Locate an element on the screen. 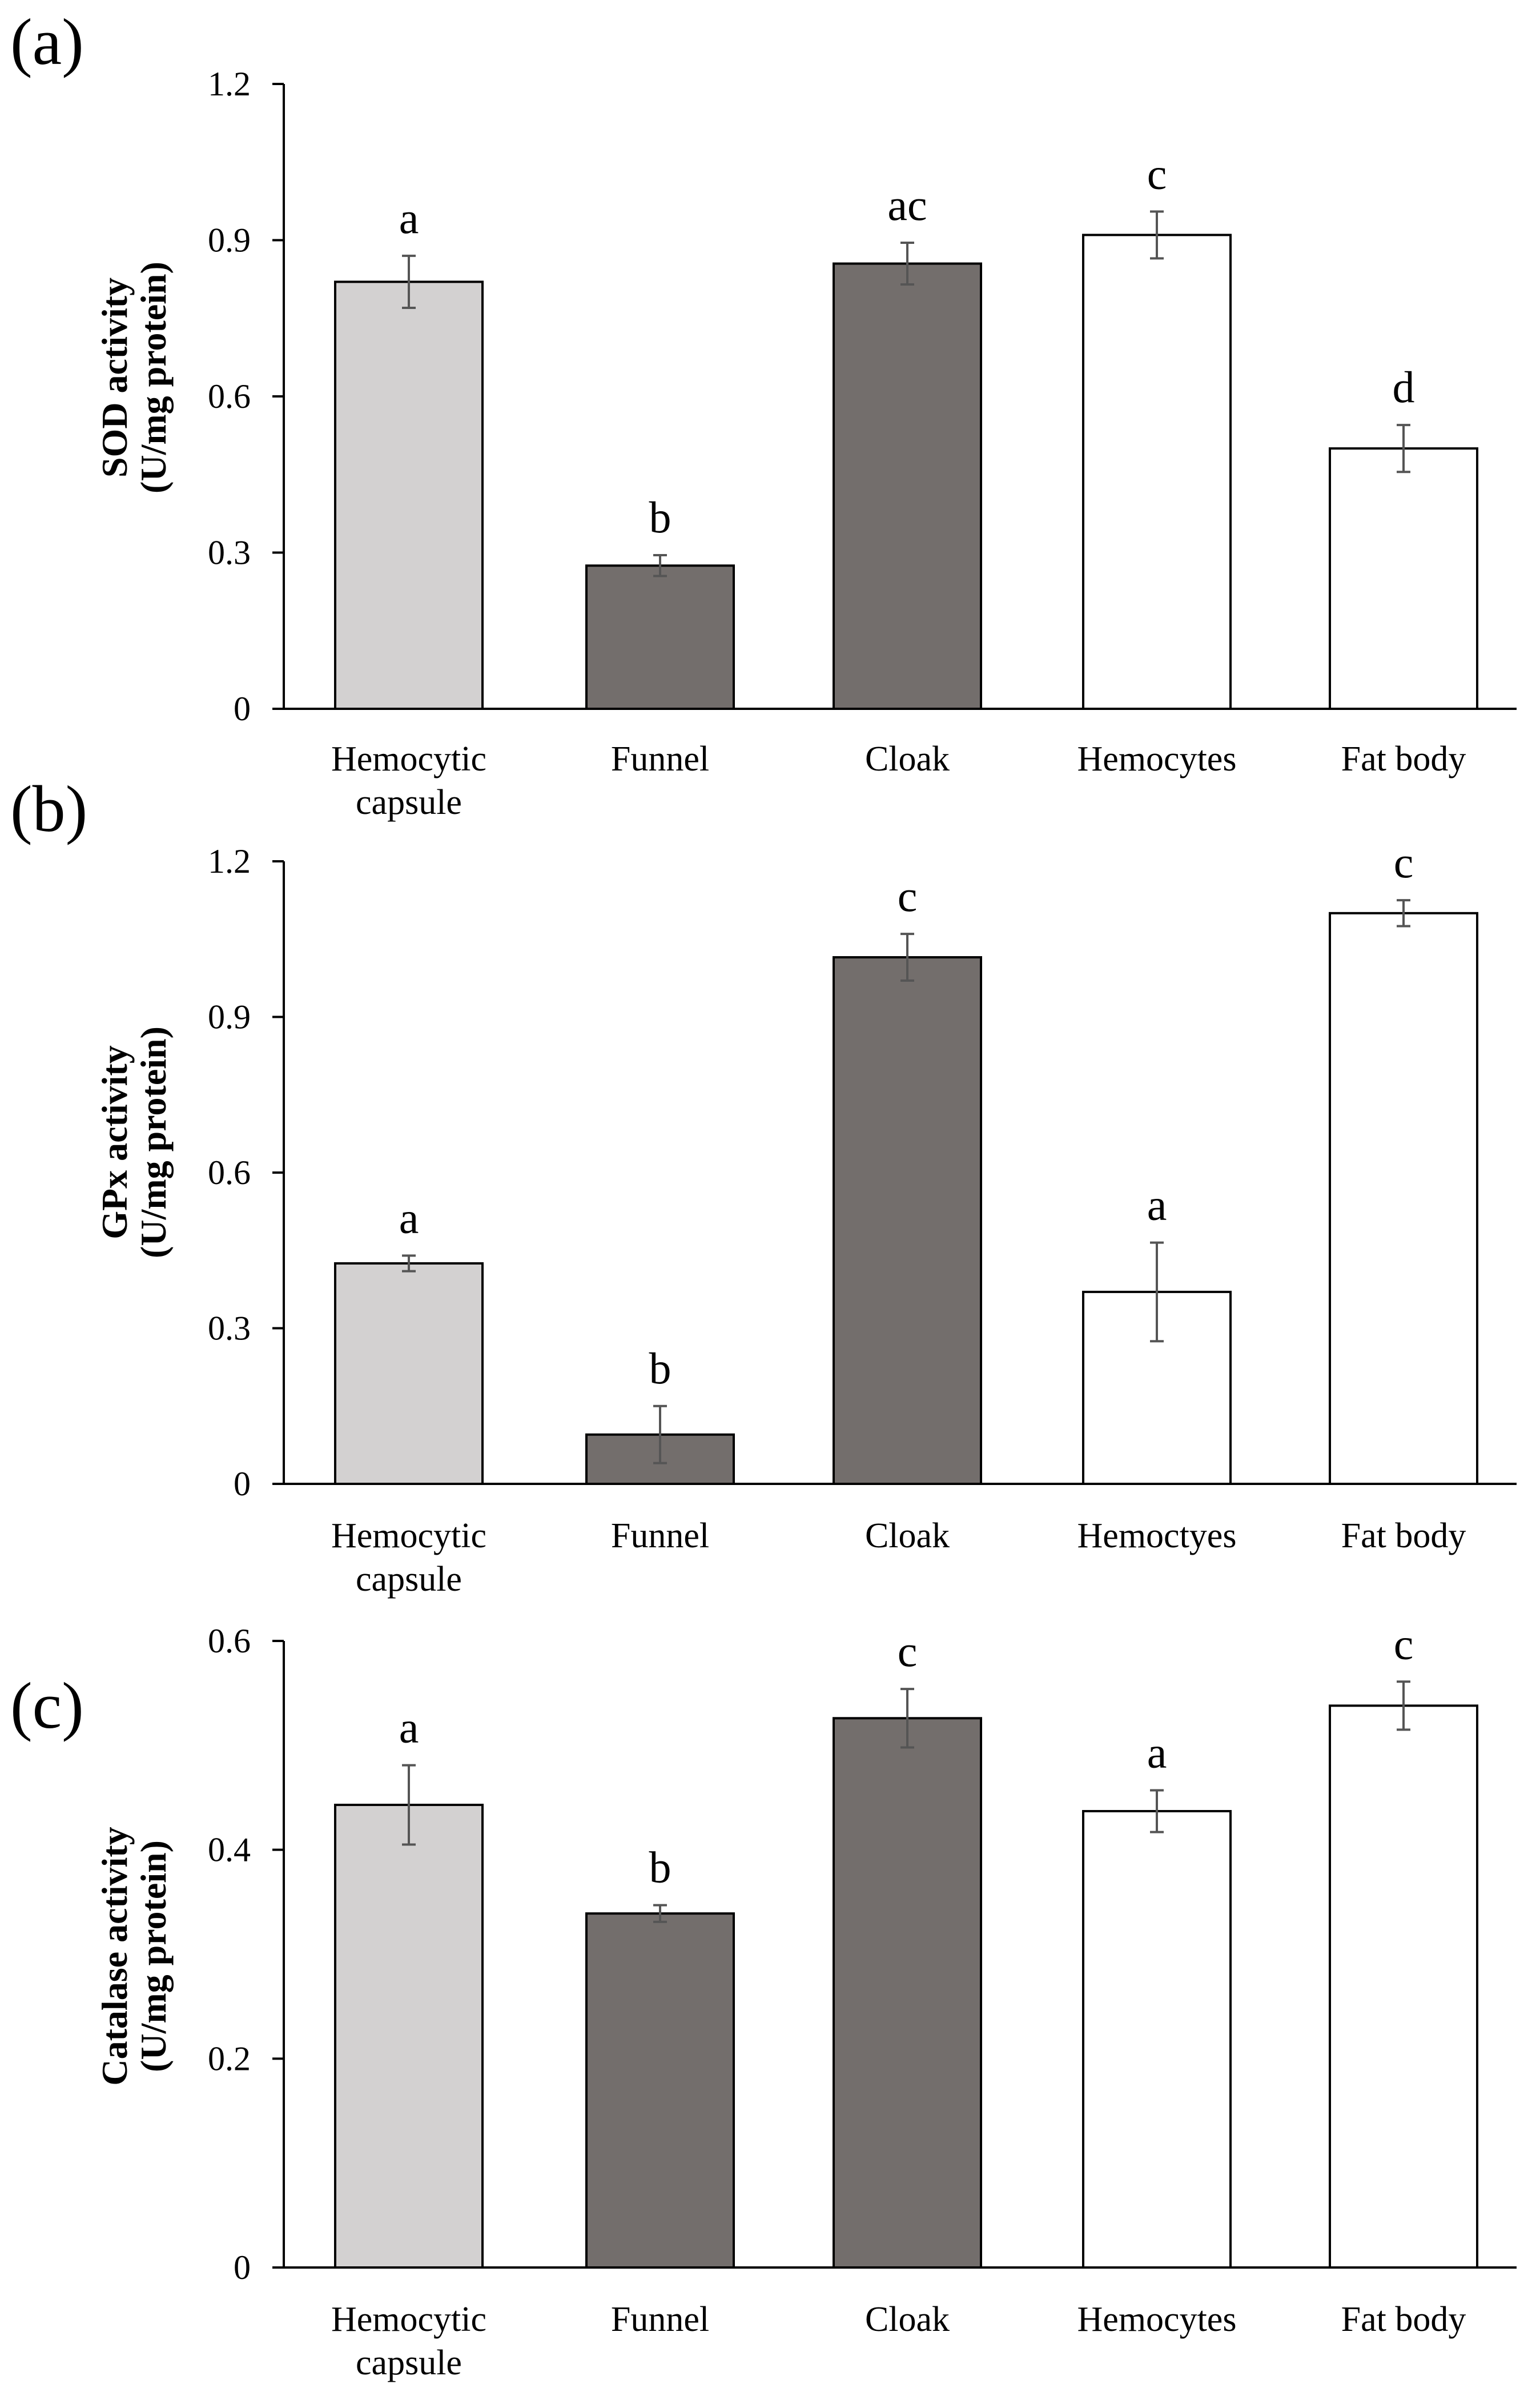  panel-b-y-tick-label-4: 0.9 is located at coordinates (229, 1017).